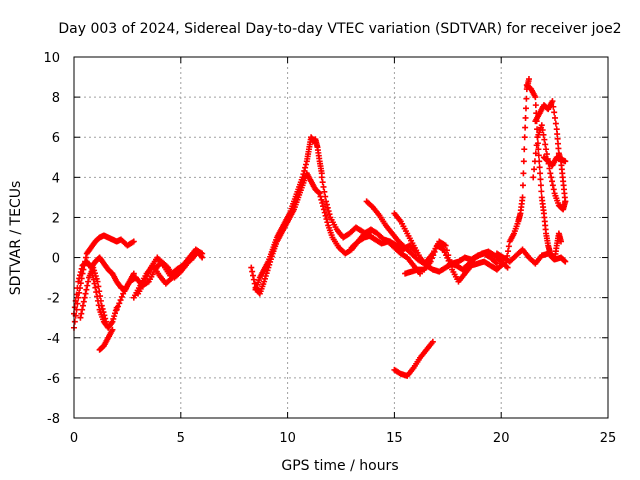  What do you see at coordinates (517, 172) in the screenshot?
I see `series-track-s` at bounding box center [517, 172].